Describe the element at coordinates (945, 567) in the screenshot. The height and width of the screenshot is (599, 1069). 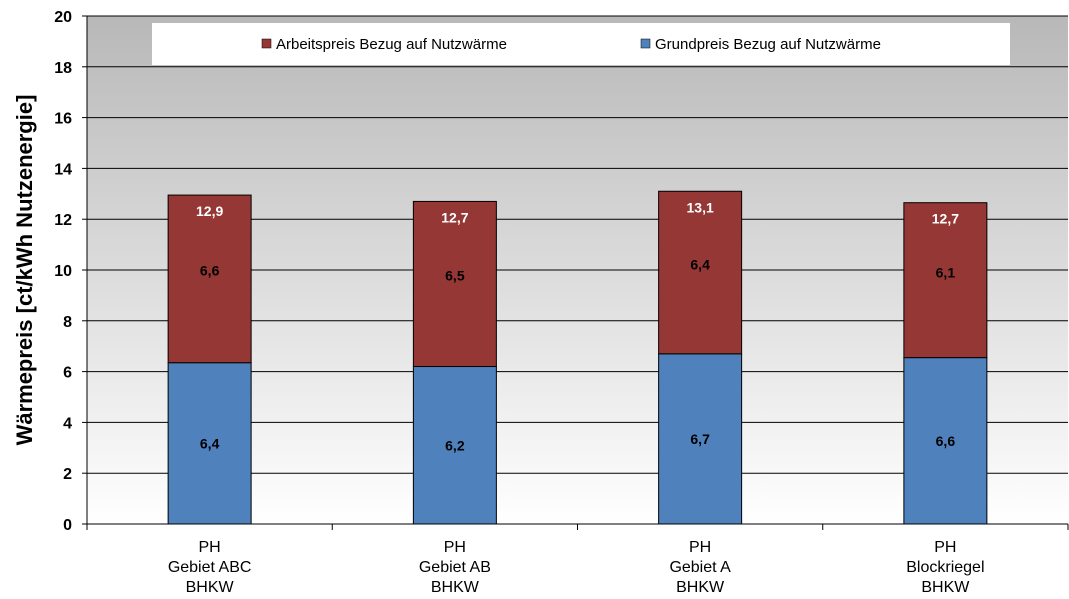
I see `x-category-label: Blockriegel` at that location.